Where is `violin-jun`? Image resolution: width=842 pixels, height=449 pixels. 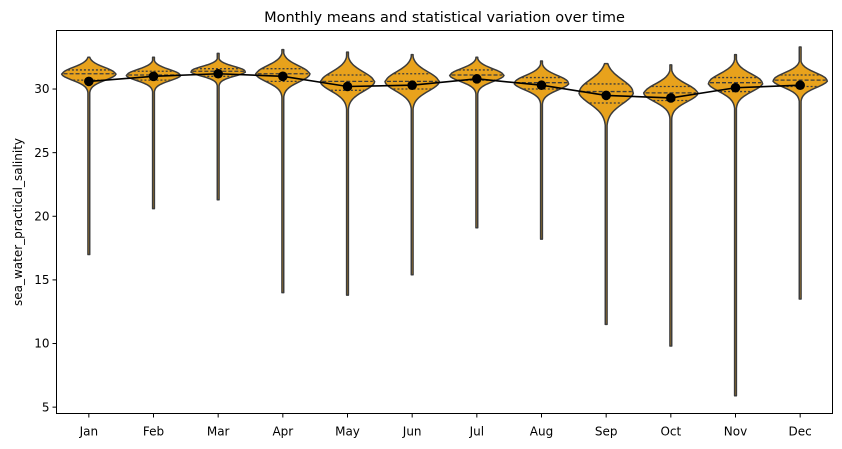
violin-jun is located at coordinates (412, 164).